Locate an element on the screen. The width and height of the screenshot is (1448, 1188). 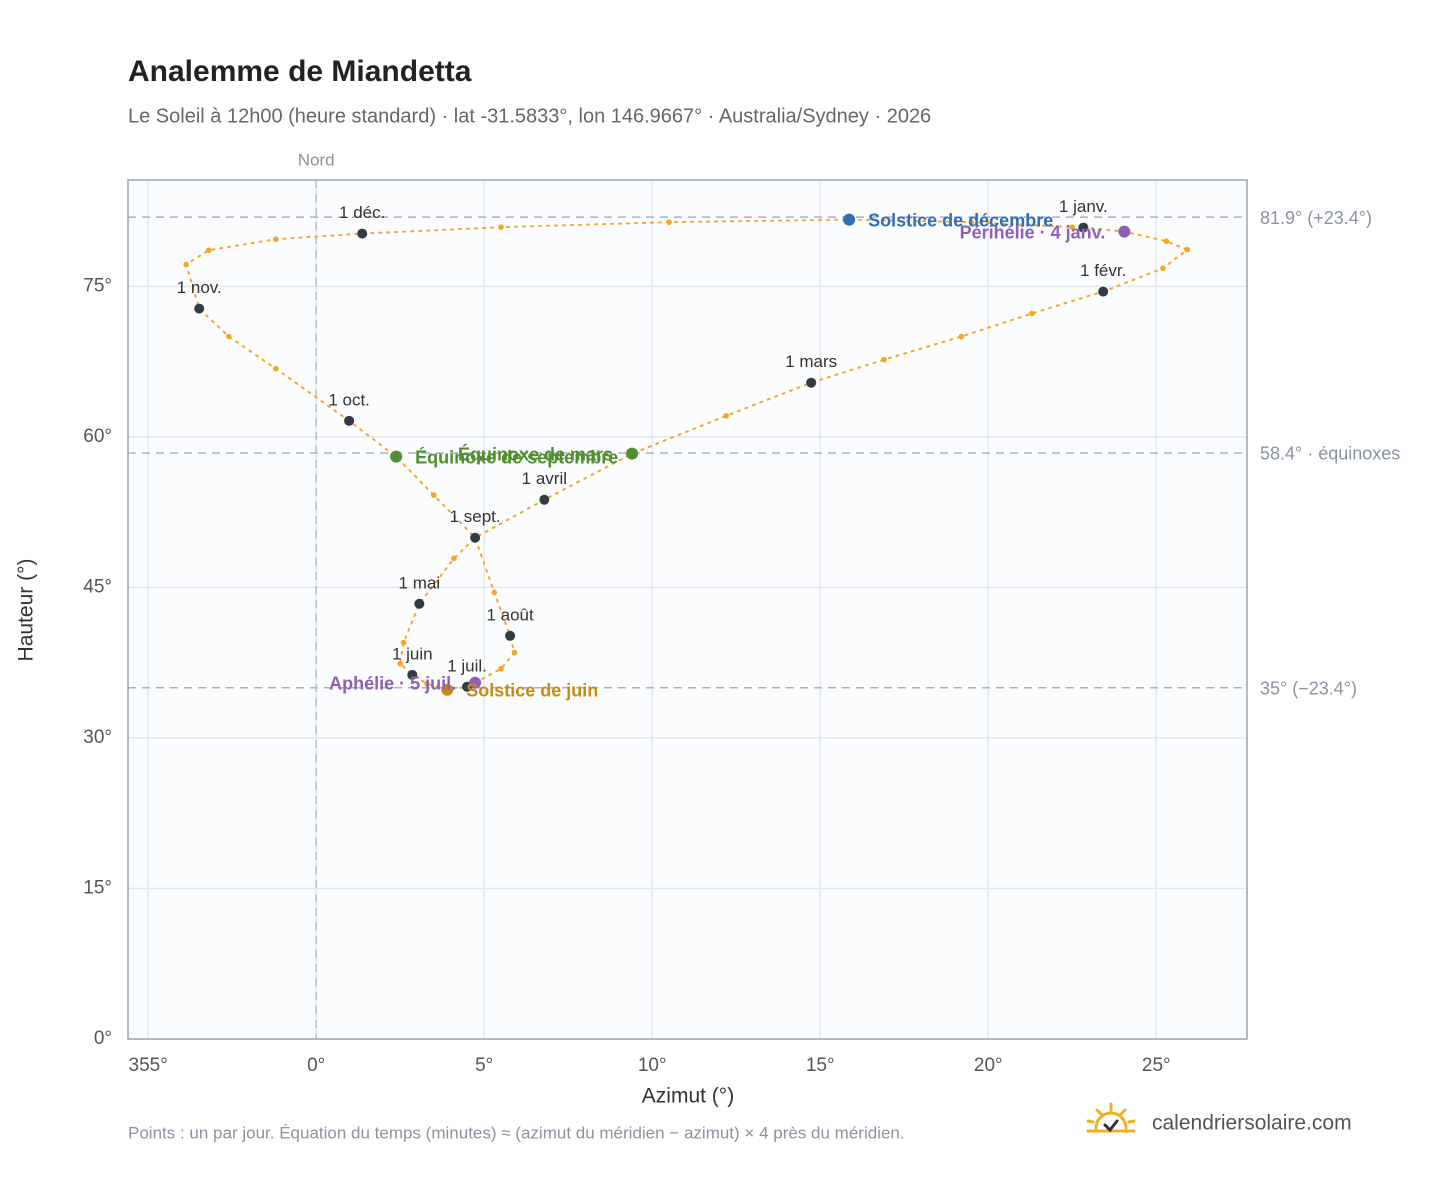
x-tick-label: 20° is located at coordinates (988, 1065).